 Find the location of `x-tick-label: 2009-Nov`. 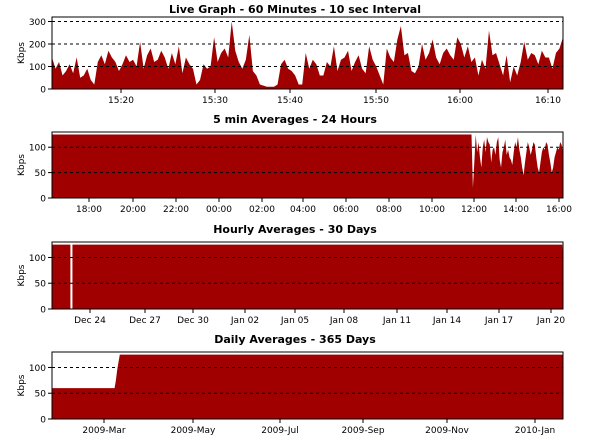

x-tick-label: 2009-Nov is located at coordinates (447, 431).